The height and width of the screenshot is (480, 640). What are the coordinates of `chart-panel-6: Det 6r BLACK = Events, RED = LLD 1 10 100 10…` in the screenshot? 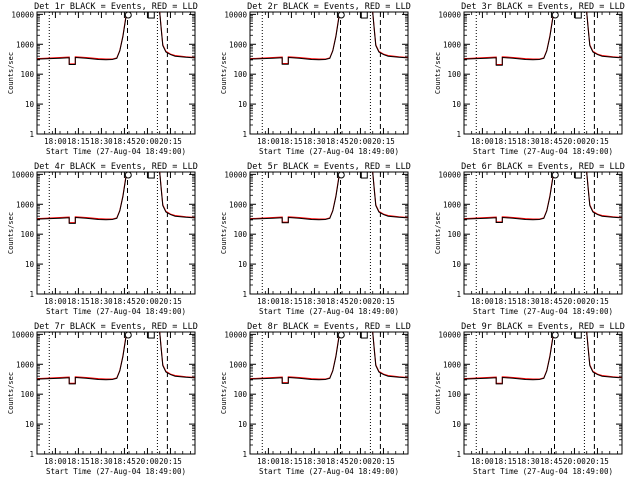 It's located at (529, 239).